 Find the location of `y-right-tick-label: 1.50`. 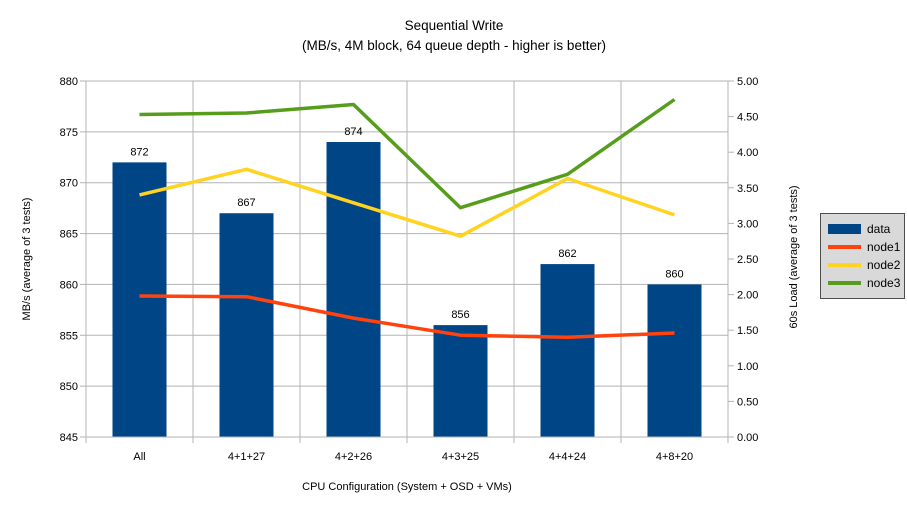

y-right-tick-label: 1.50 is located at coordinates (747, 331).